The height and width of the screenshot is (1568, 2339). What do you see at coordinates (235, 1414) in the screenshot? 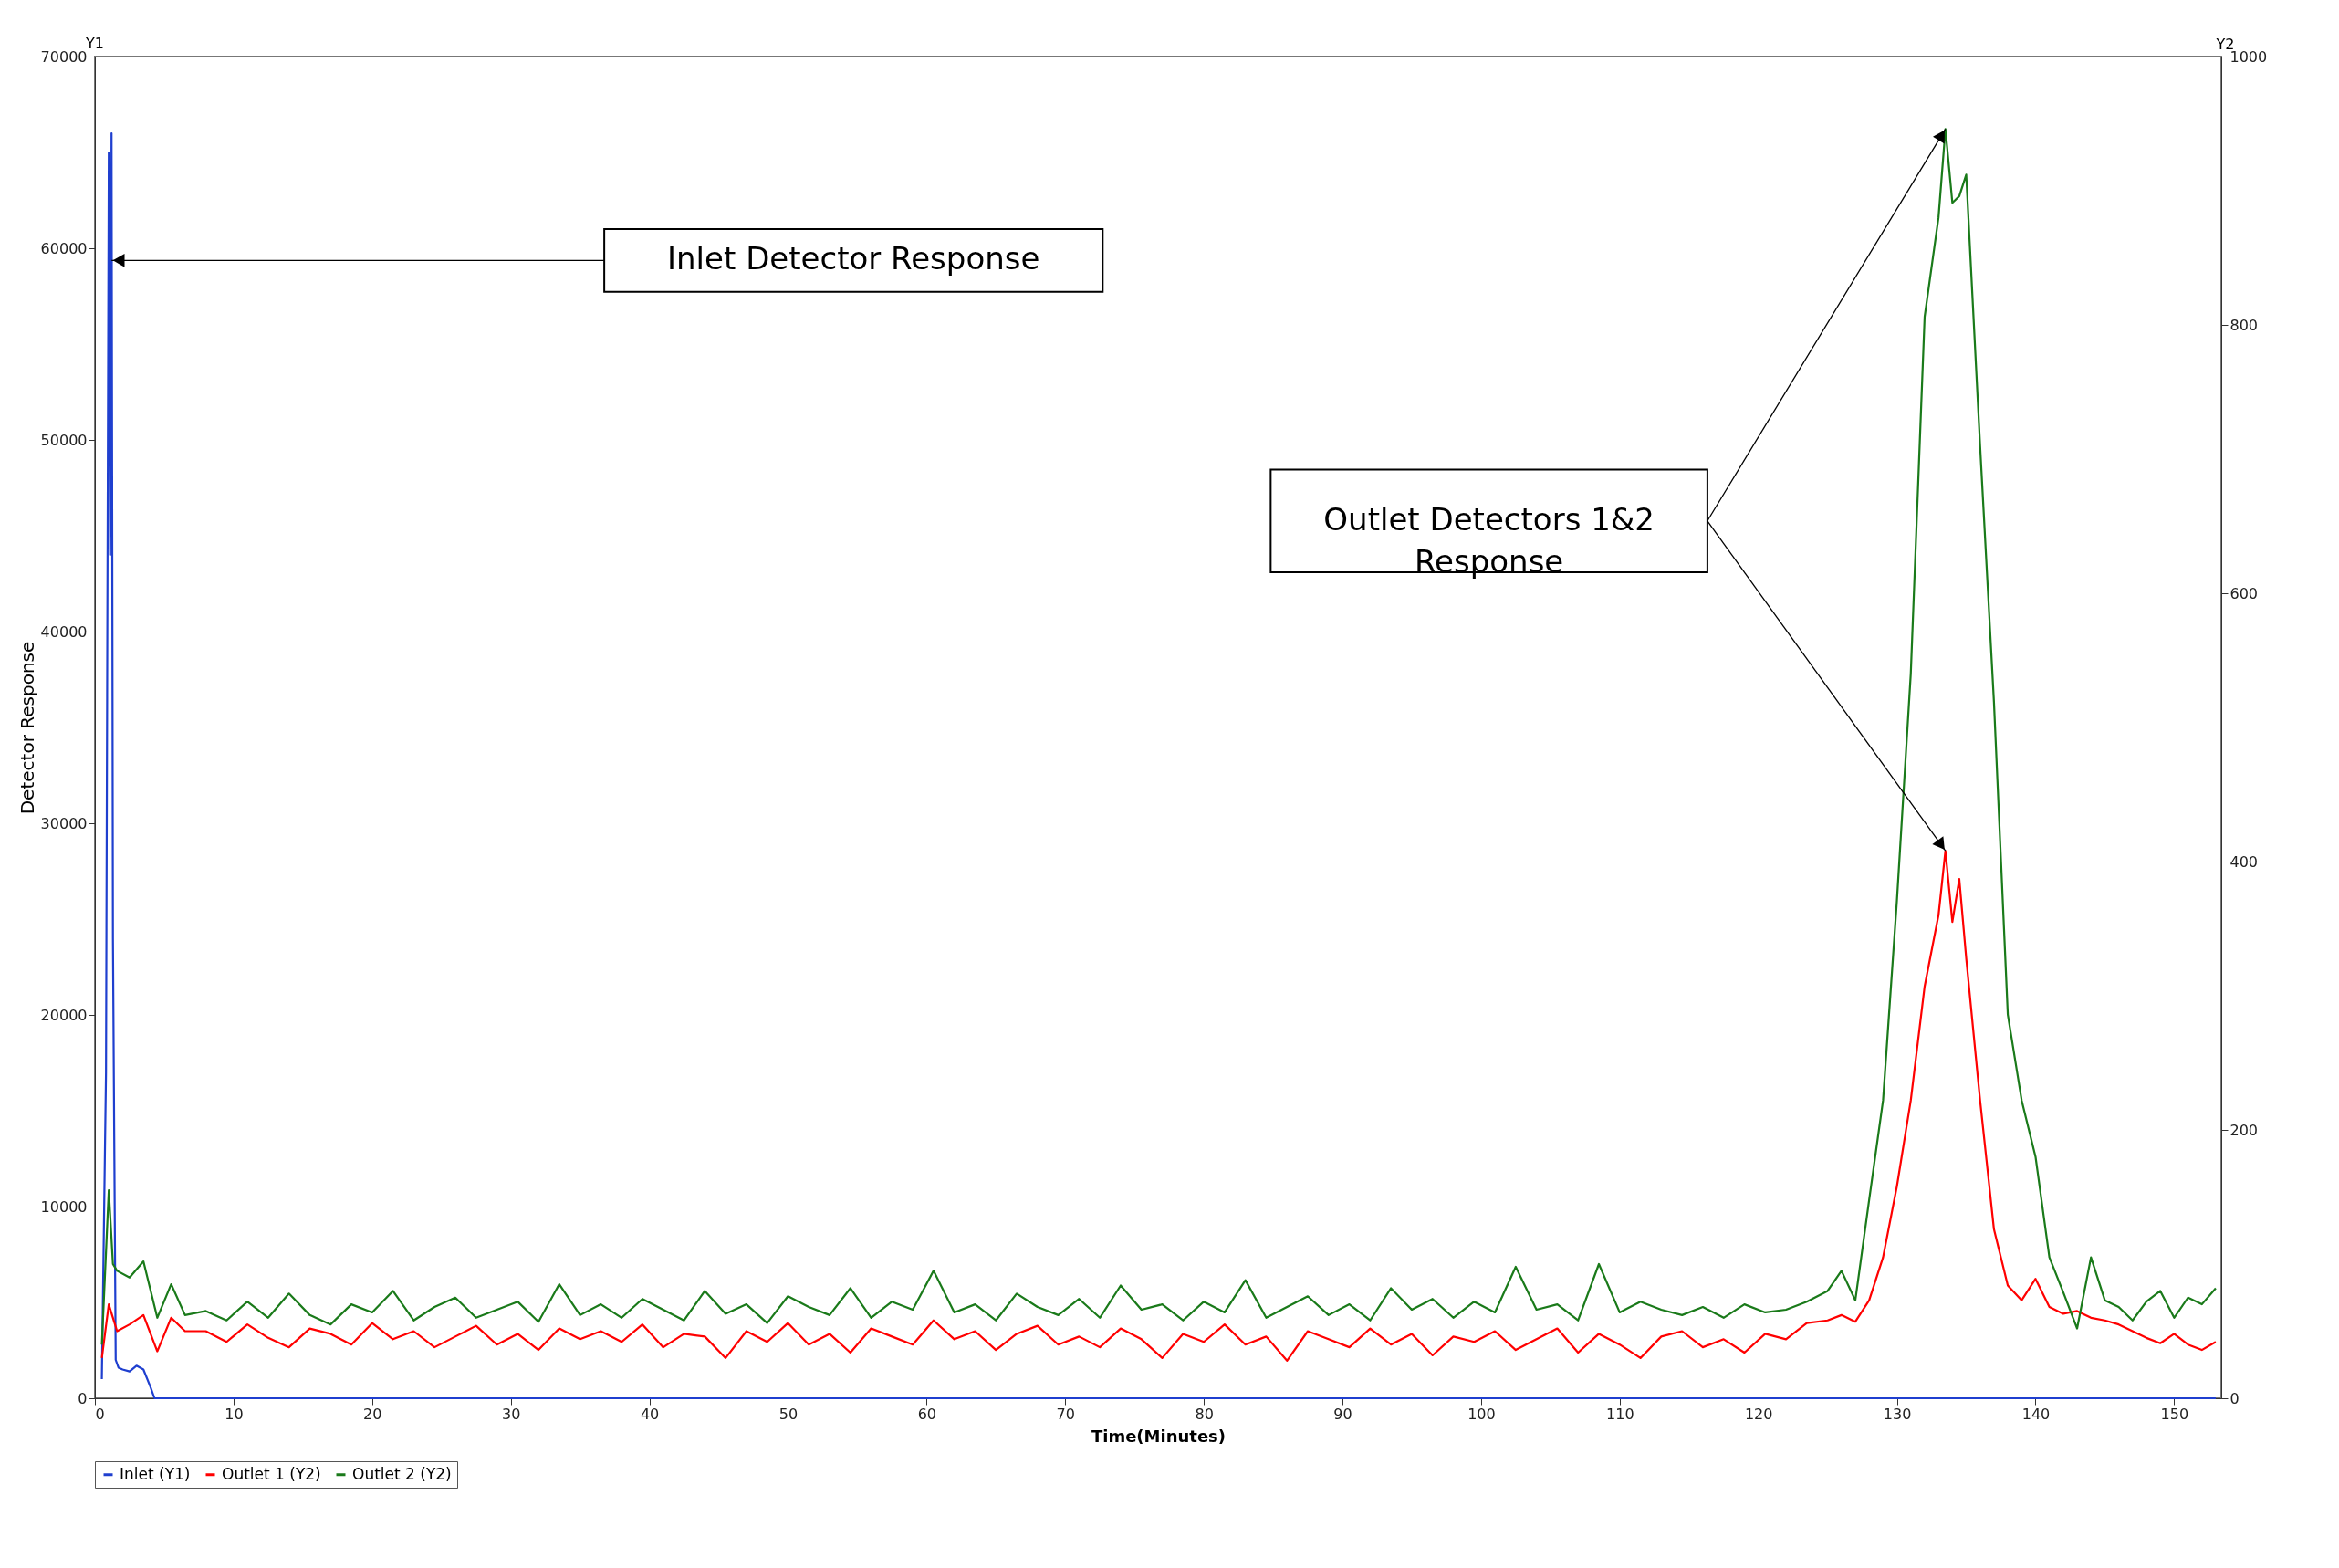
I see `x-tick-label: 10` at bounding box center [235, 1414].